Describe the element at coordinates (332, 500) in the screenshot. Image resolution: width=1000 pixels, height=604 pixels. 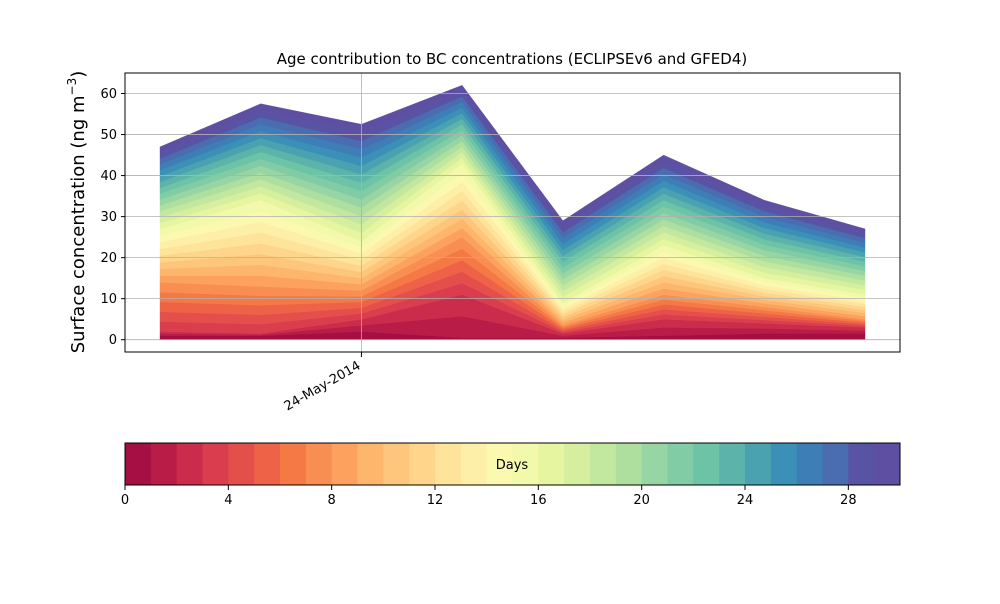
I see `colorbar-tick-label: 8` at that location.